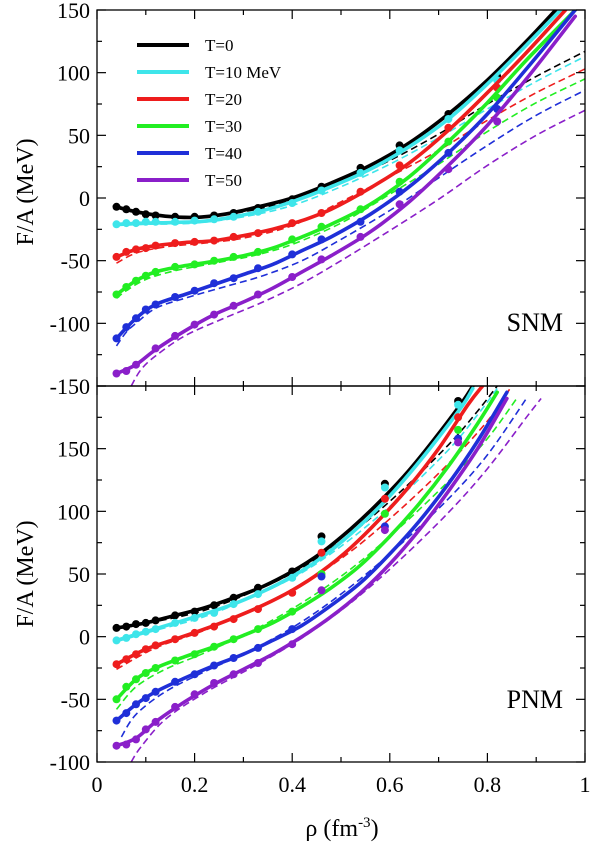 The width and height of the screenshot is (591, 845). I want to click on x-axis-title-sup: -3, so click(364, 823).